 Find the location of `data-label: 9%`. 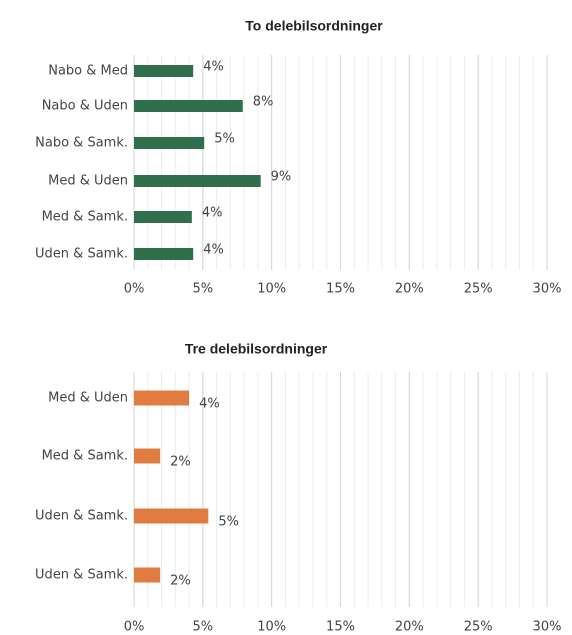

data-label: 9% is located at coordinates (281, 177).